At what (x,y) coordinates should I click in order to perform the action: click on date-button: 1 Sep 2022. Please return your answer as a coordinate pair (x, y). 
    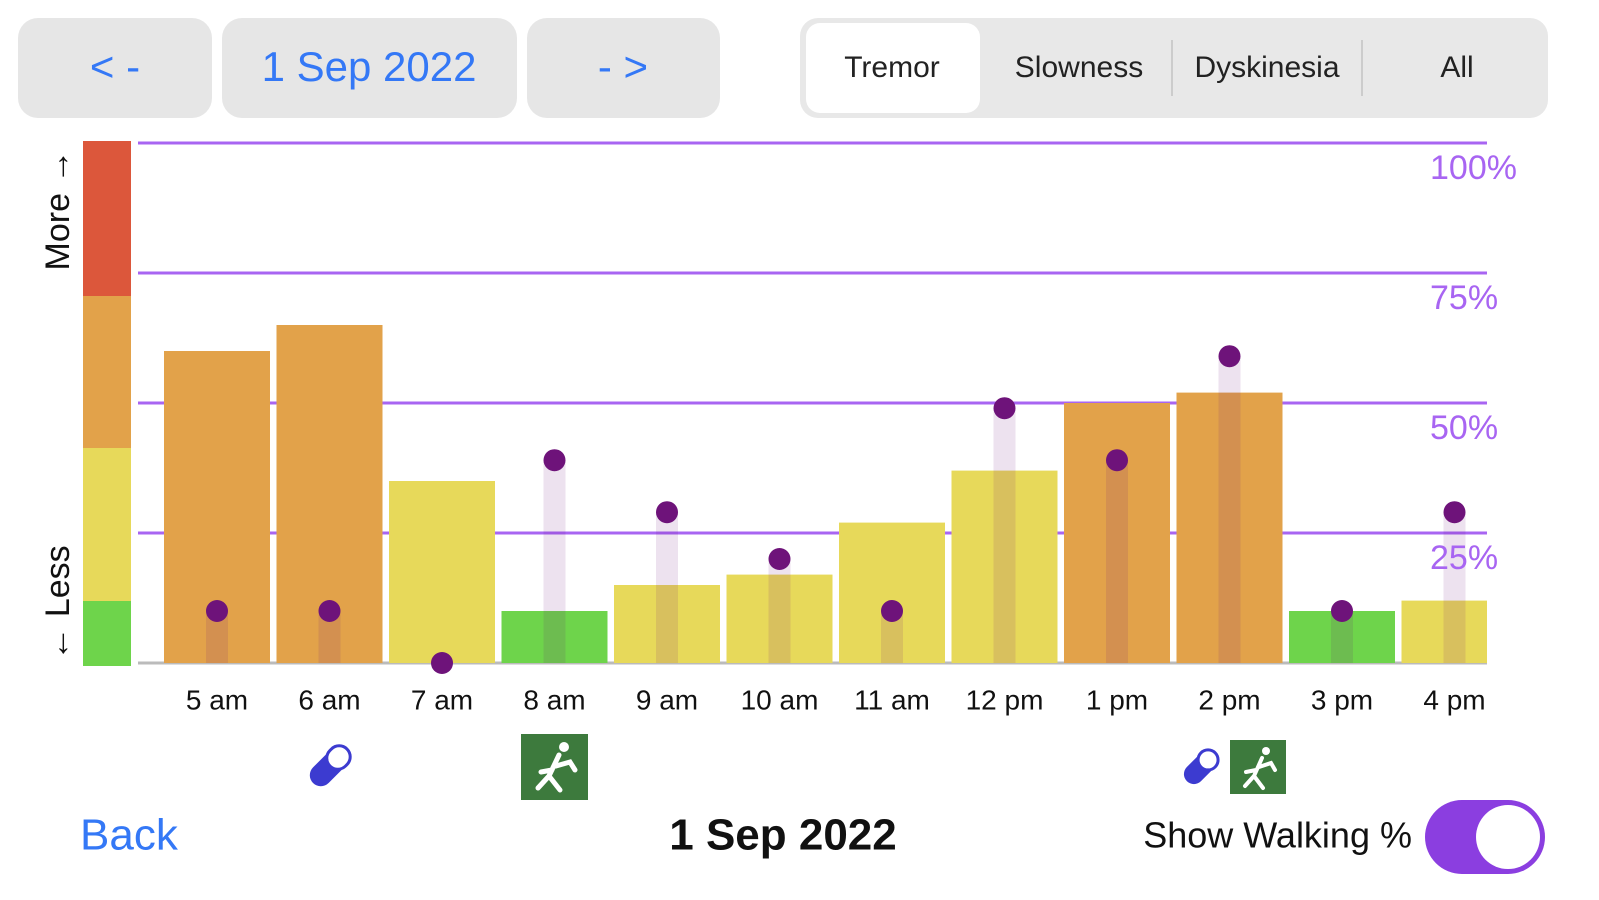
    Looking at the image, I should click on (369, 68).